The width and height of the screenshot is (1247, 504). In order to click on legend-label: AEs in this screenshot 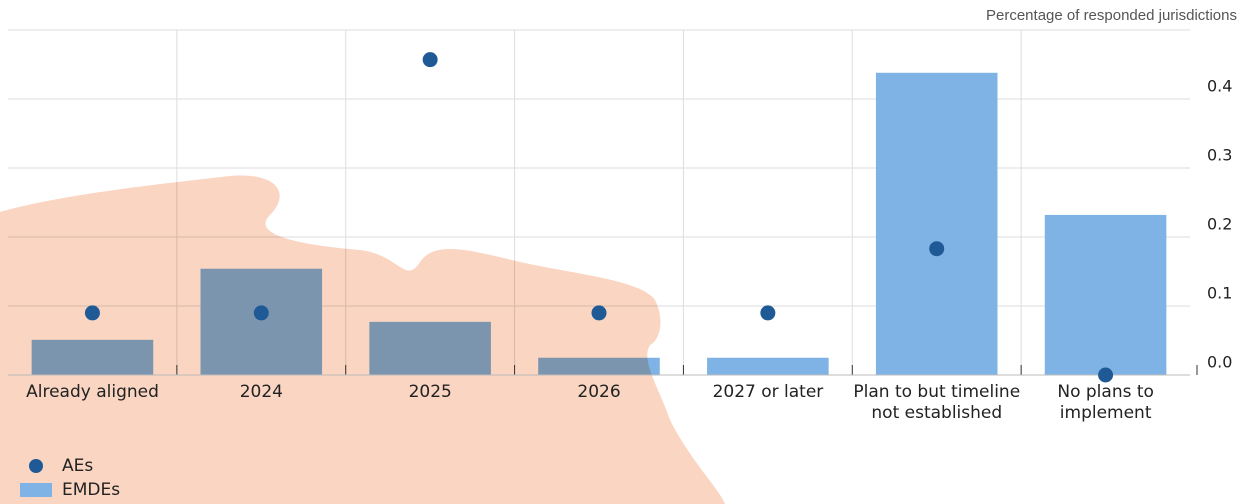, I will do `click(77, 466)`.